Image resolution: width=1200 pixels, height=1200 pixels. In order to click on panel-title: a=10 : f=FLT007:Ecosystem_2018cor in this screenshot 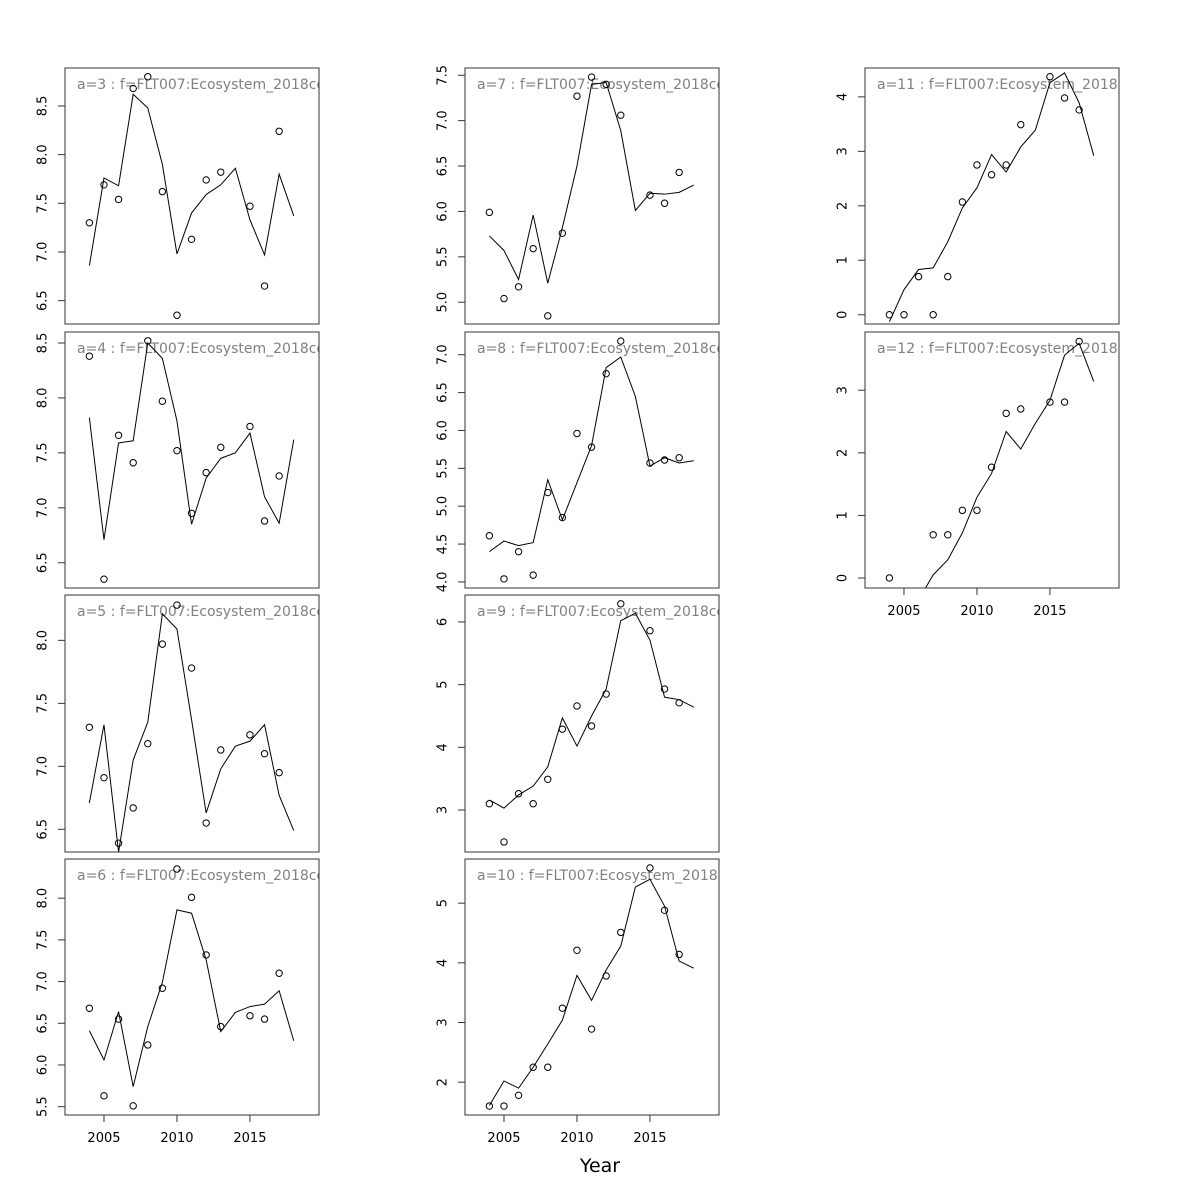, I will do `click(608, 876)`.